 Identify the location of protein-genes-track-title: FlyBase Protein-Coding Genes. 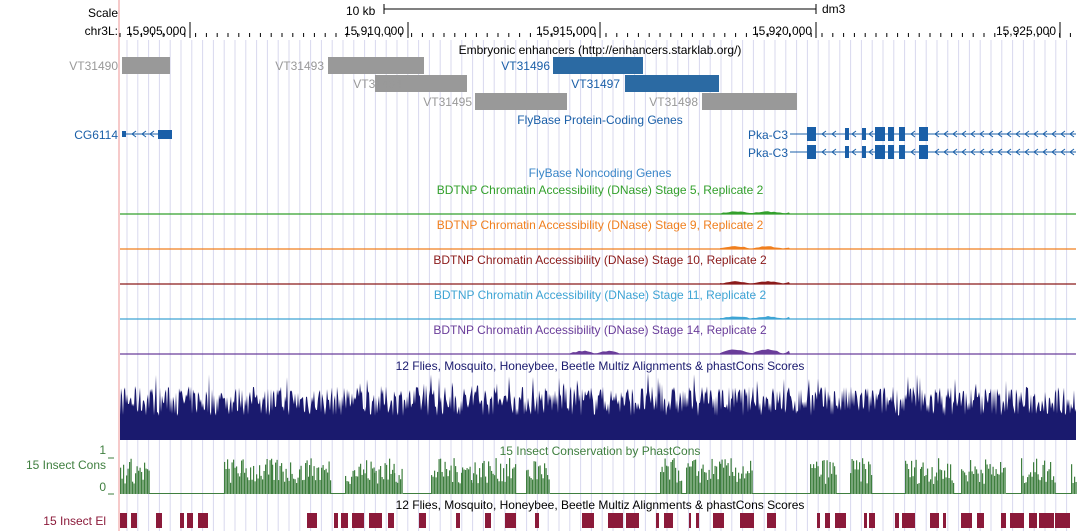
(600, 120).